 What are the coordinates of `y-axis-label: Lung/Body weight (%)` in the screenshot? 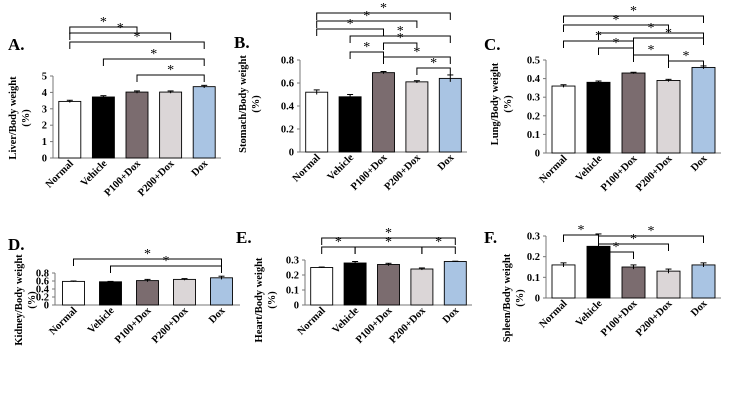 It's located at (502, 103).